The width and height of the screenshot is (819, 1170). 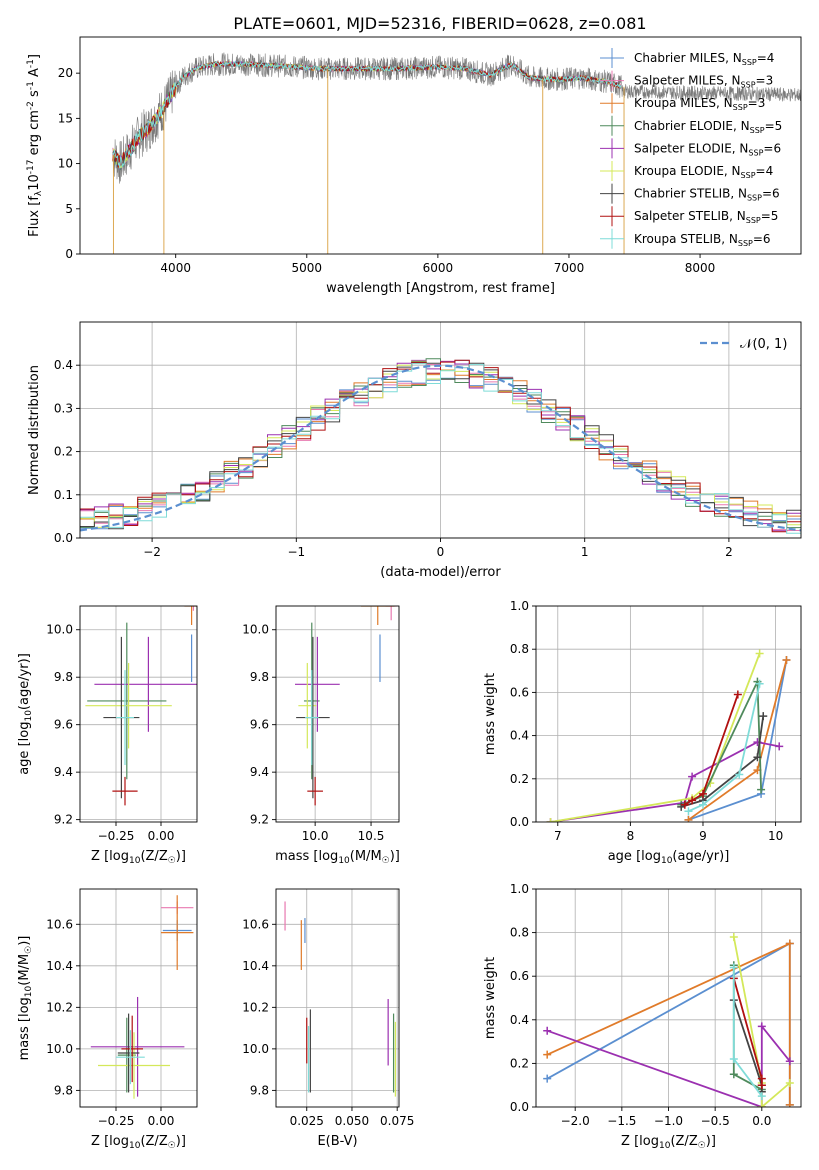 What do you see at coordinates (24, 959) in the screenshot?
I see `label-part: M` at bounding box center [24, 959].